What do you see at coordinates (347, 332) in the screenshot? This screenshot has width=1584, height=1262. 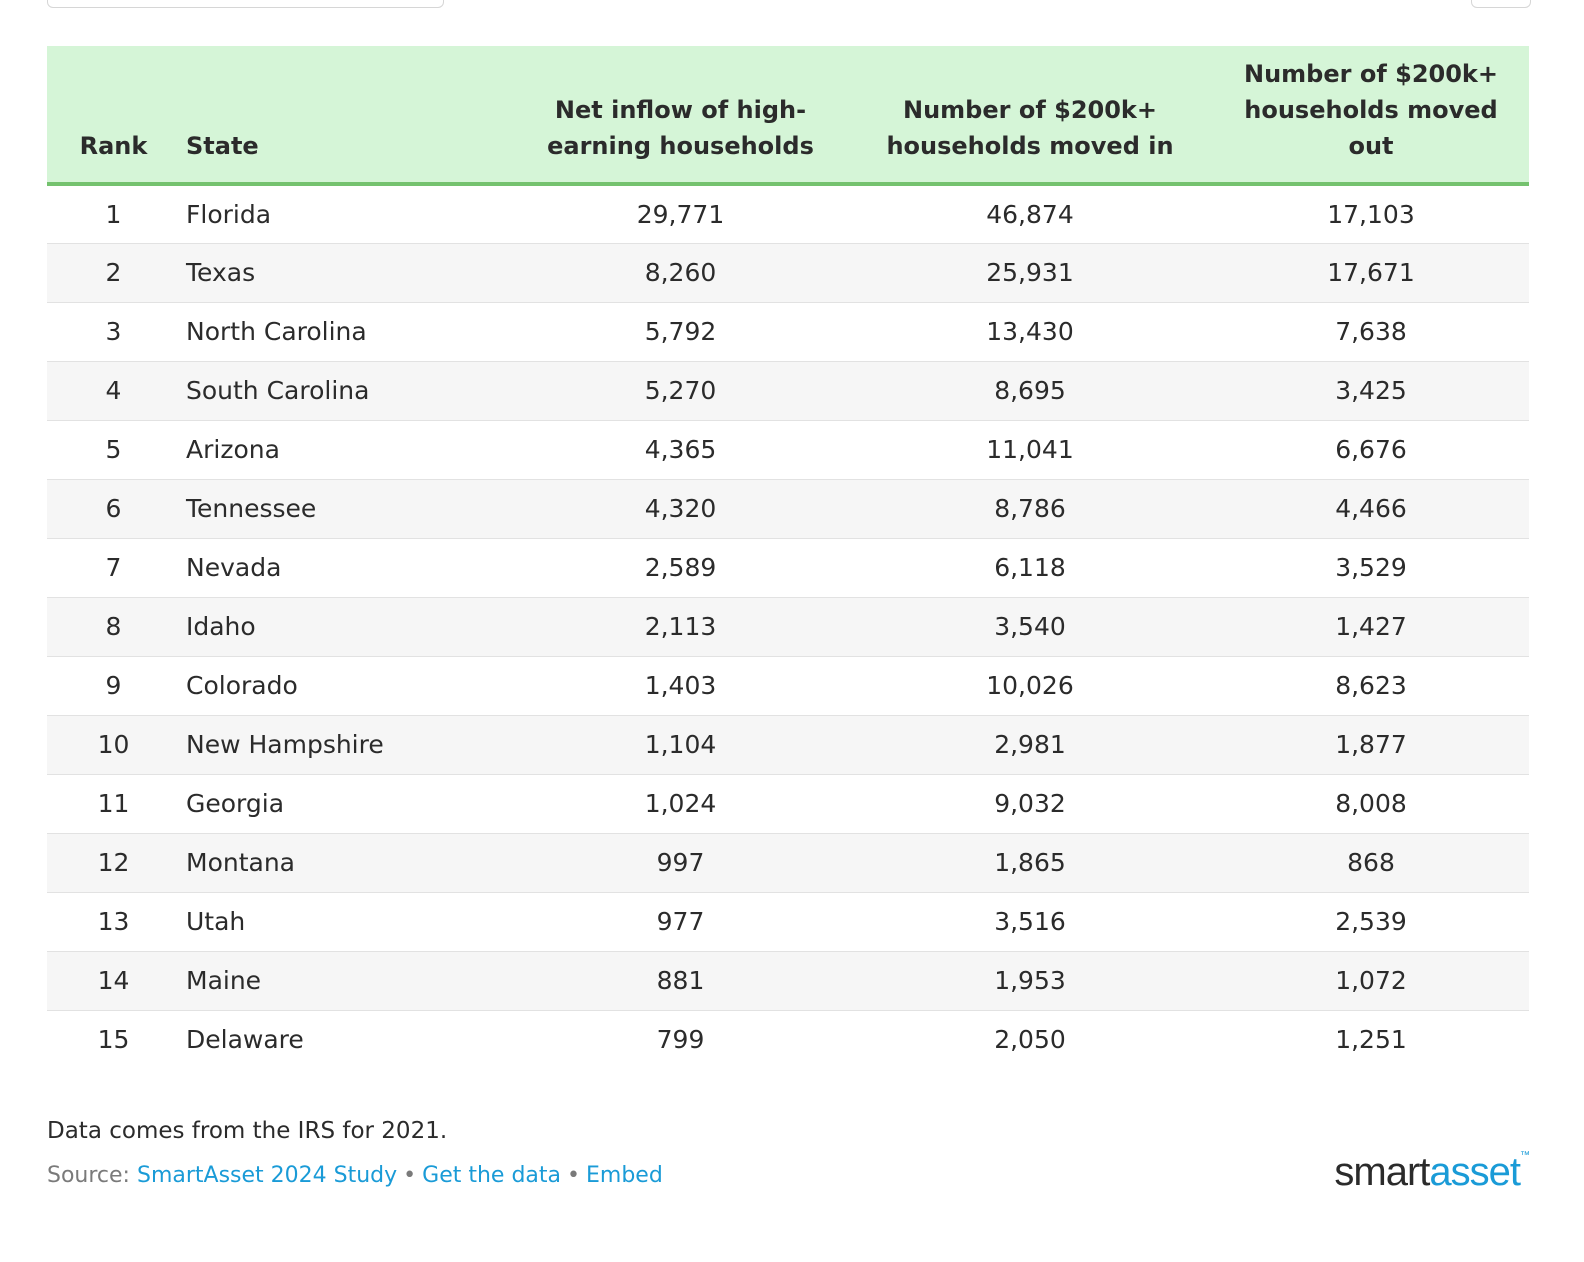 I see `cell-state: North Carolina` at bounding box center [347, 332].